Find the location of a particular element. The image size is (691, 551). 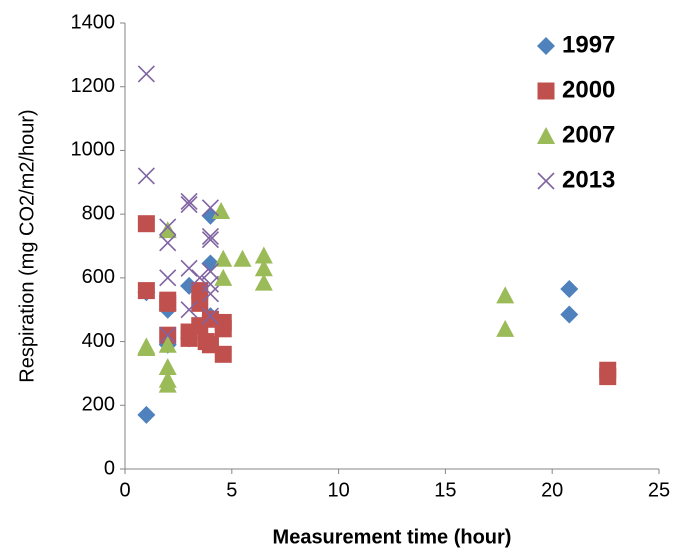

y-tick-label: 600 is located at coordinates (98, 277).